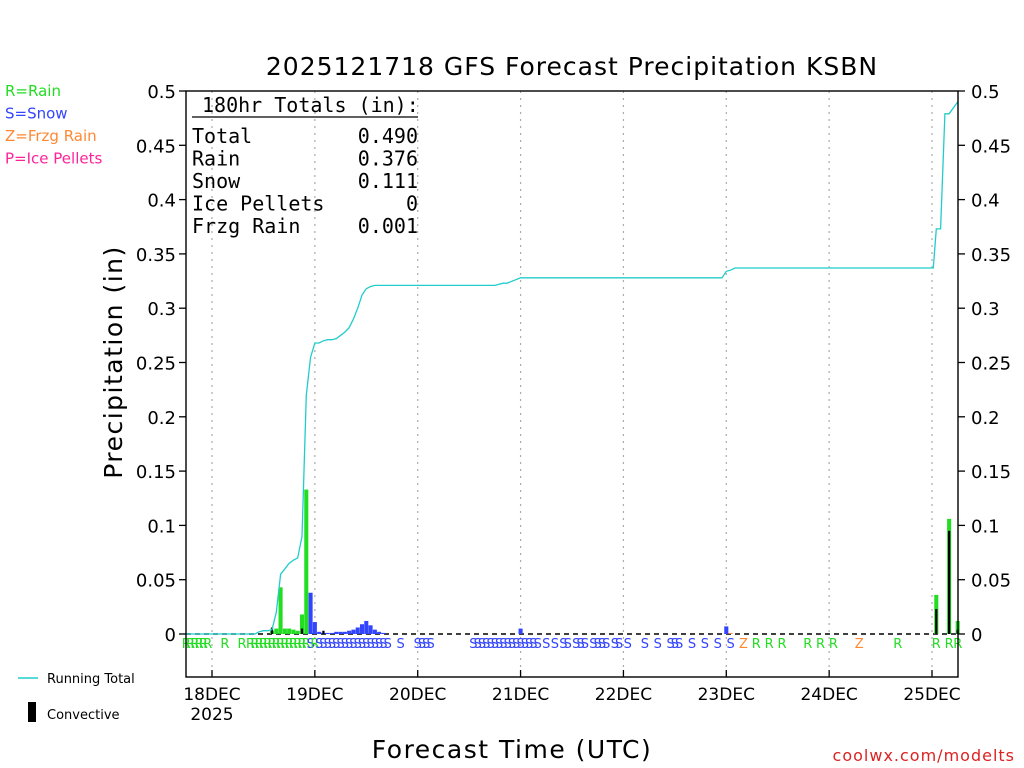 This screenshot has width=1024, height=768. What do you see at coordinates (310, 105) in the screenshot?
I see `totals-header: 180hr Totals (in):` at bounding box center [310, 105].